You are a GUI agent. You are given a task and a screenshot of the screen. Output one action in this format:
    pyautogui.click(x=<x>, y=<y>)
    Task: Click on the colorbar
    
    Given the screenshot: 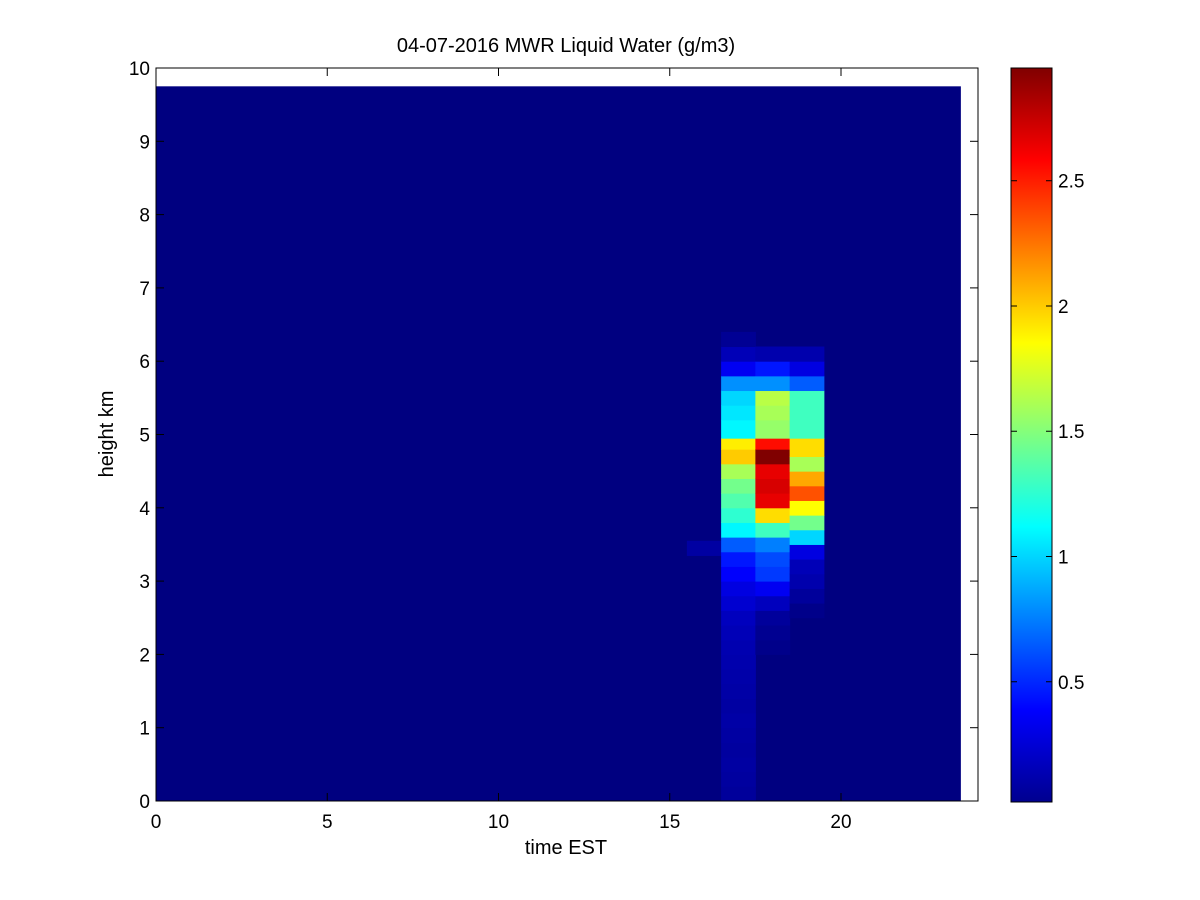 What is the action you would take?
    pyautogui.click(x=1031, y=435)
    